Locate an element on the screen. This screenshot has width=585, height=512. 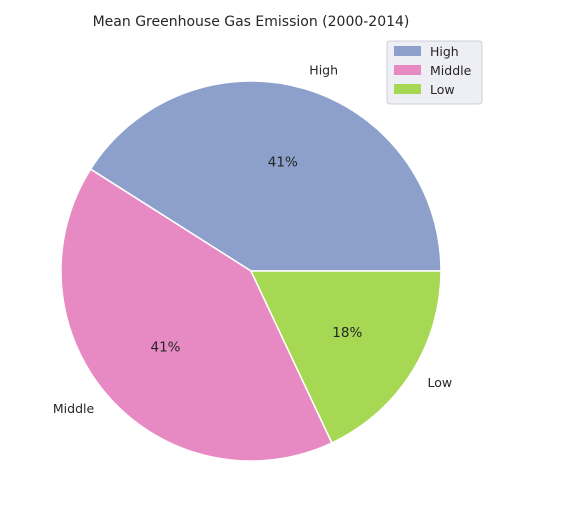
chart-title: Mean Greenhouse Gas Emission (2000-2014) is located at coordinates (251, 22).